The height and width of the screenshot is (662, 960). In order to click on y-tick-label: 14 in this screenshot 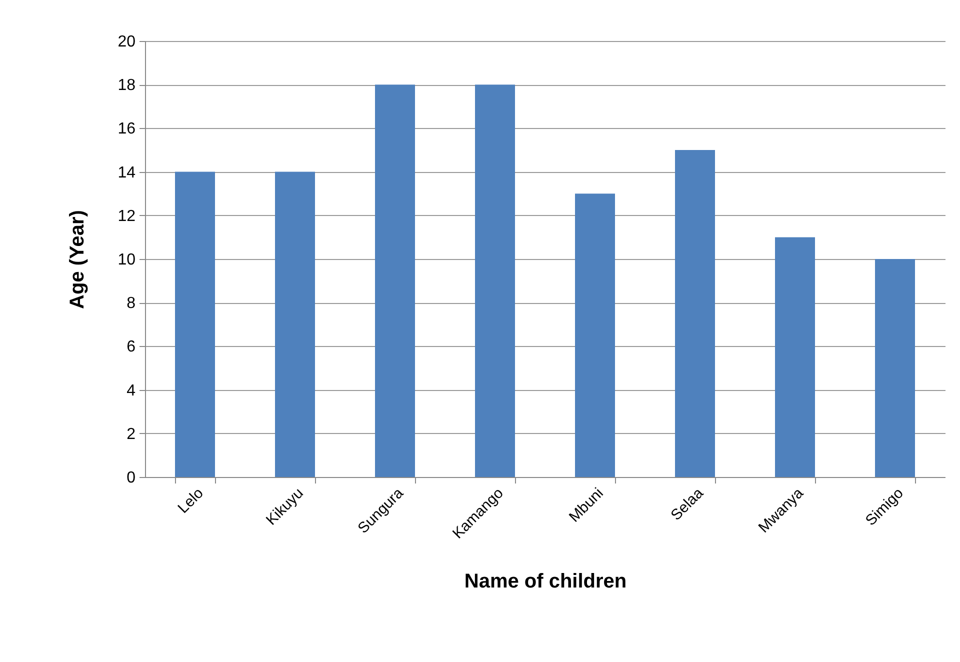, I will do `click(127, 173)`.